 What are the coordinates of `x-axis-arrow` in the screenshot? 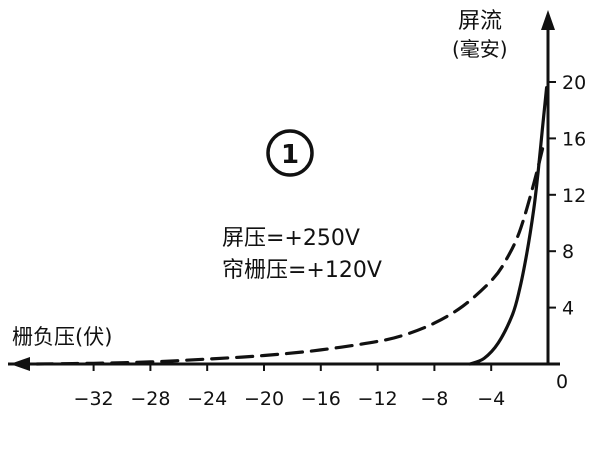 It's located at (20, 364).